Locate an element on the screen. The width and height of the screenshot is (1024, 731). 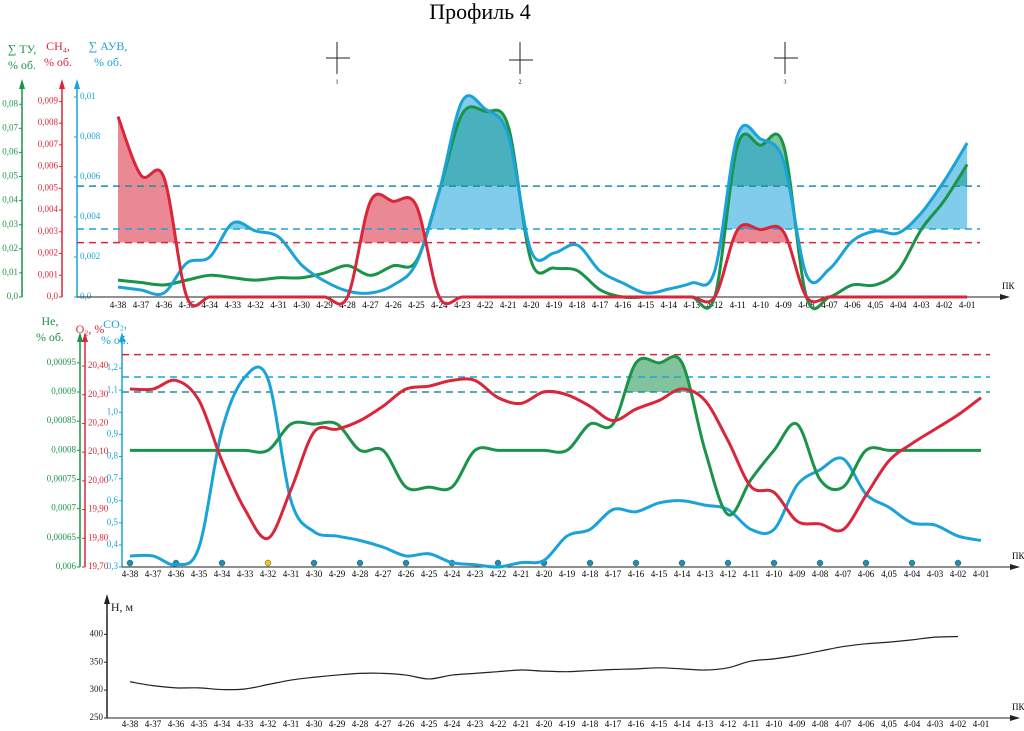
x-tick-label: 4-37 is located at coordinates (153, 724).